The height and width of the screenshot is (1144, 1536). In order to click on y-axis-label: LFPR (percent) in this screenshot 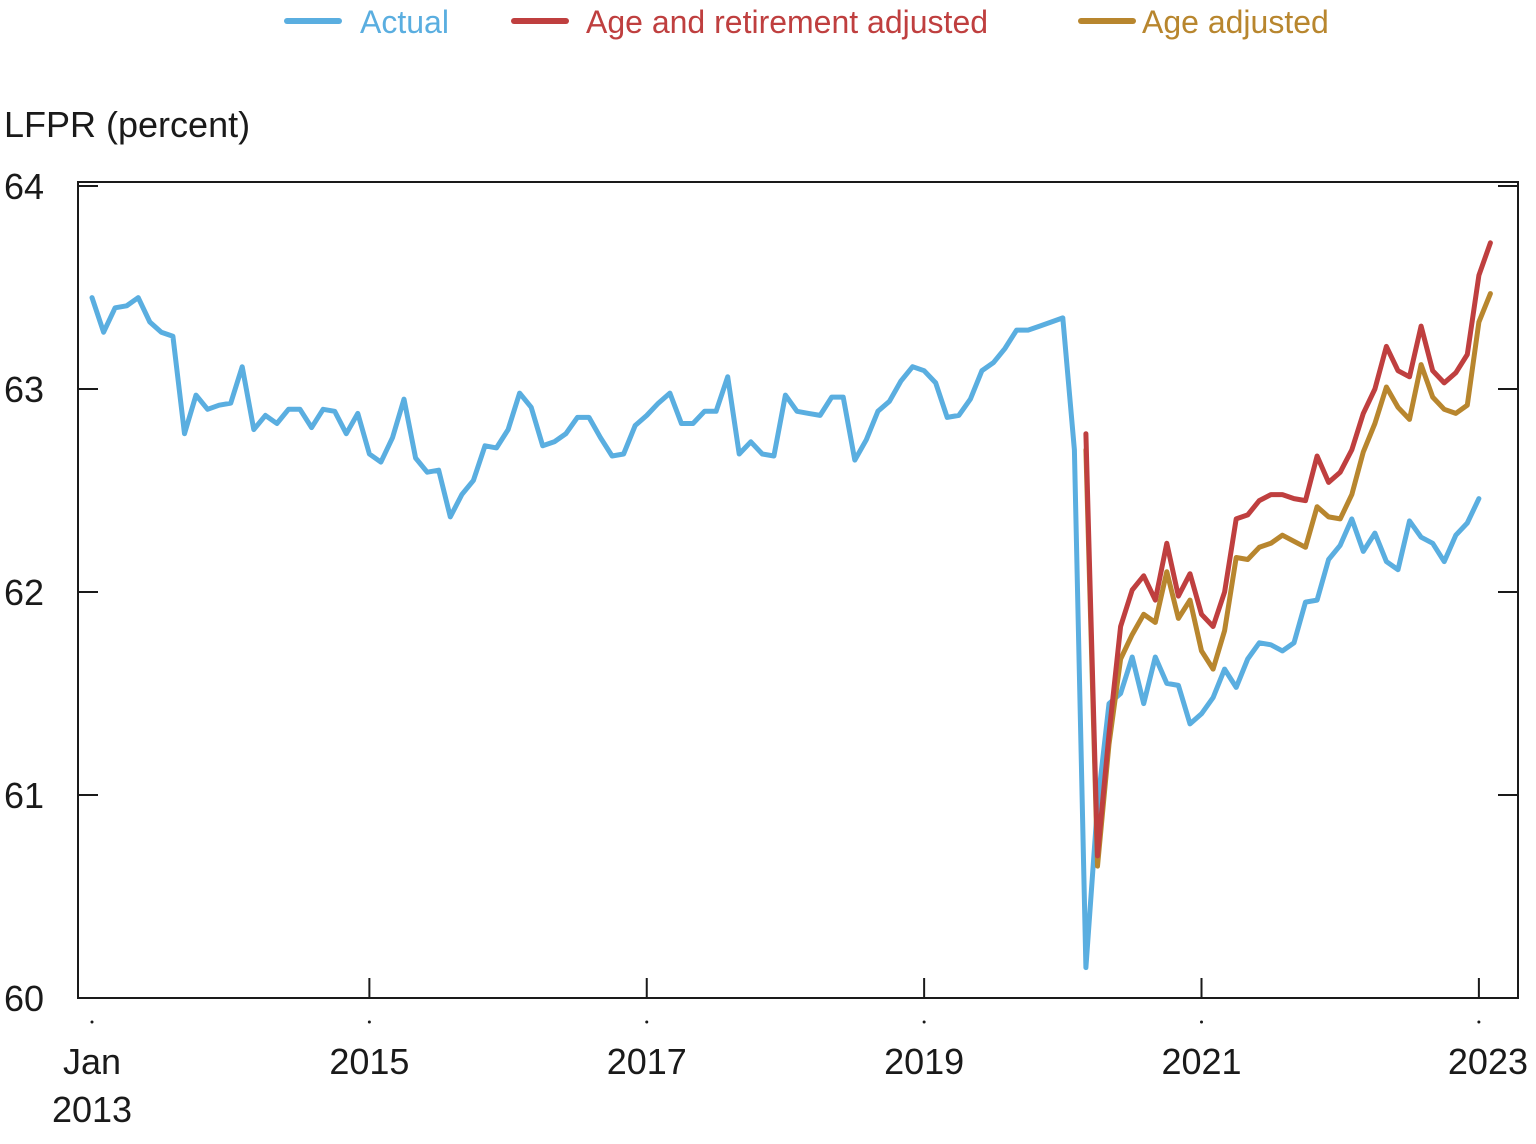, I will do `click(127, 124)`.